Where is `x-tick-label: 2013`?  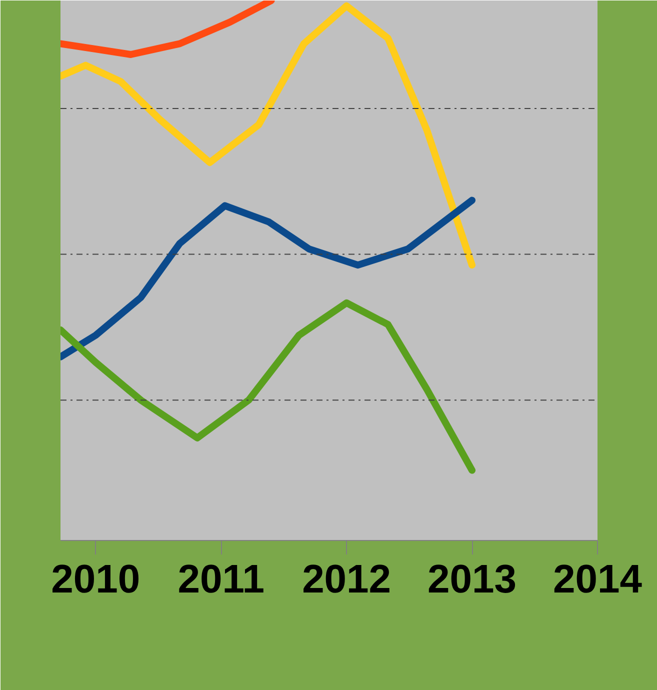 x-tick-label: 2013 is located at coordinates (472, 580).